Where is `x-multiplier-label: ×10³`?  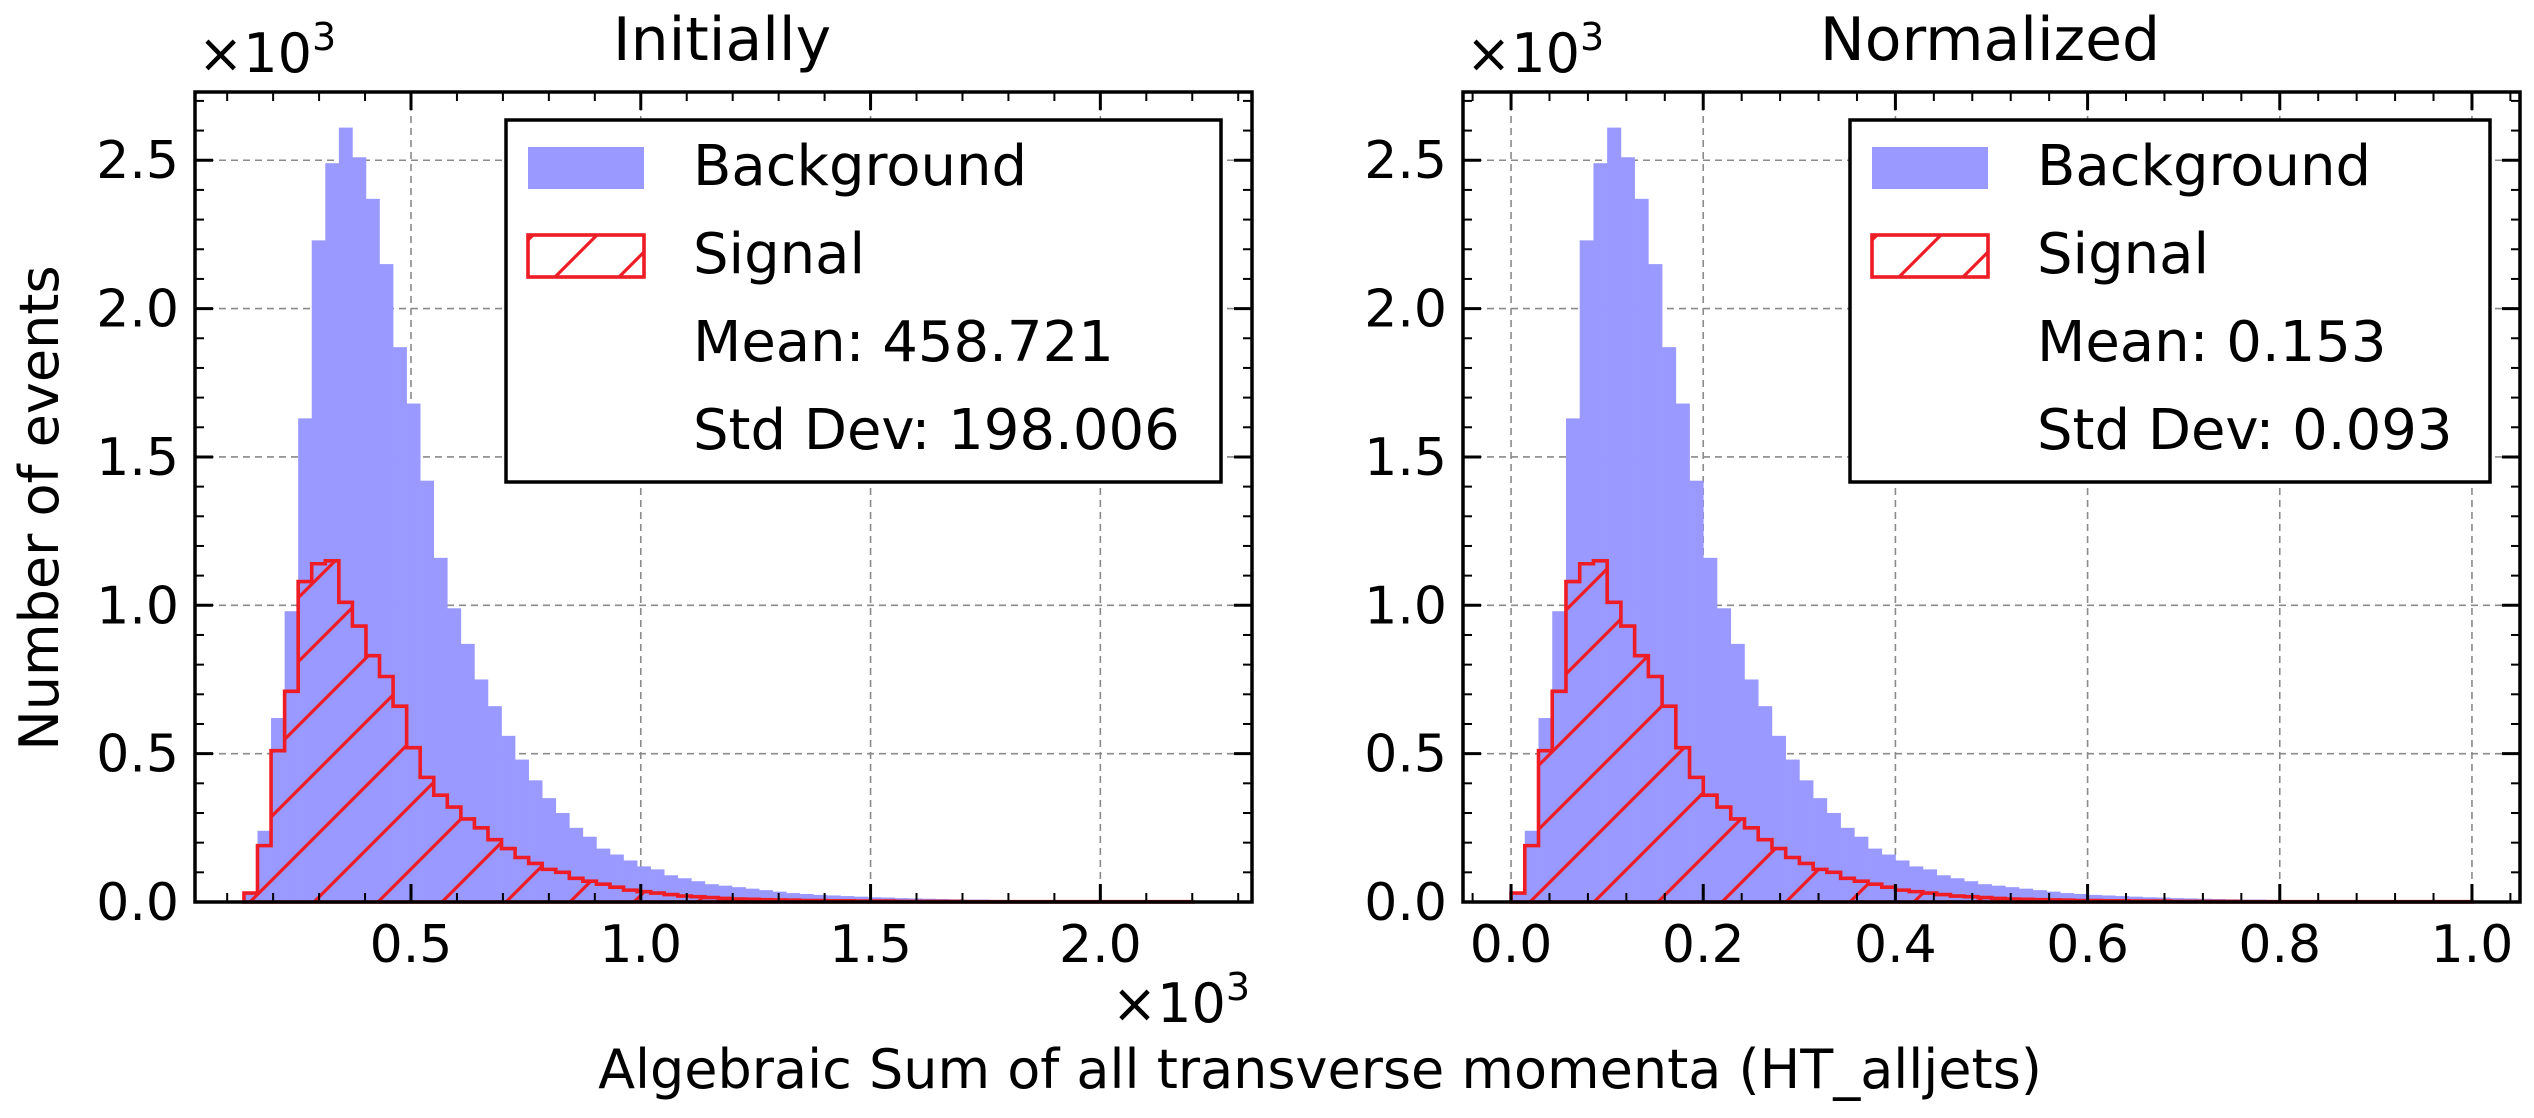
x-multiplier-label: ×10³ is located at coordinates (1181, 1000).